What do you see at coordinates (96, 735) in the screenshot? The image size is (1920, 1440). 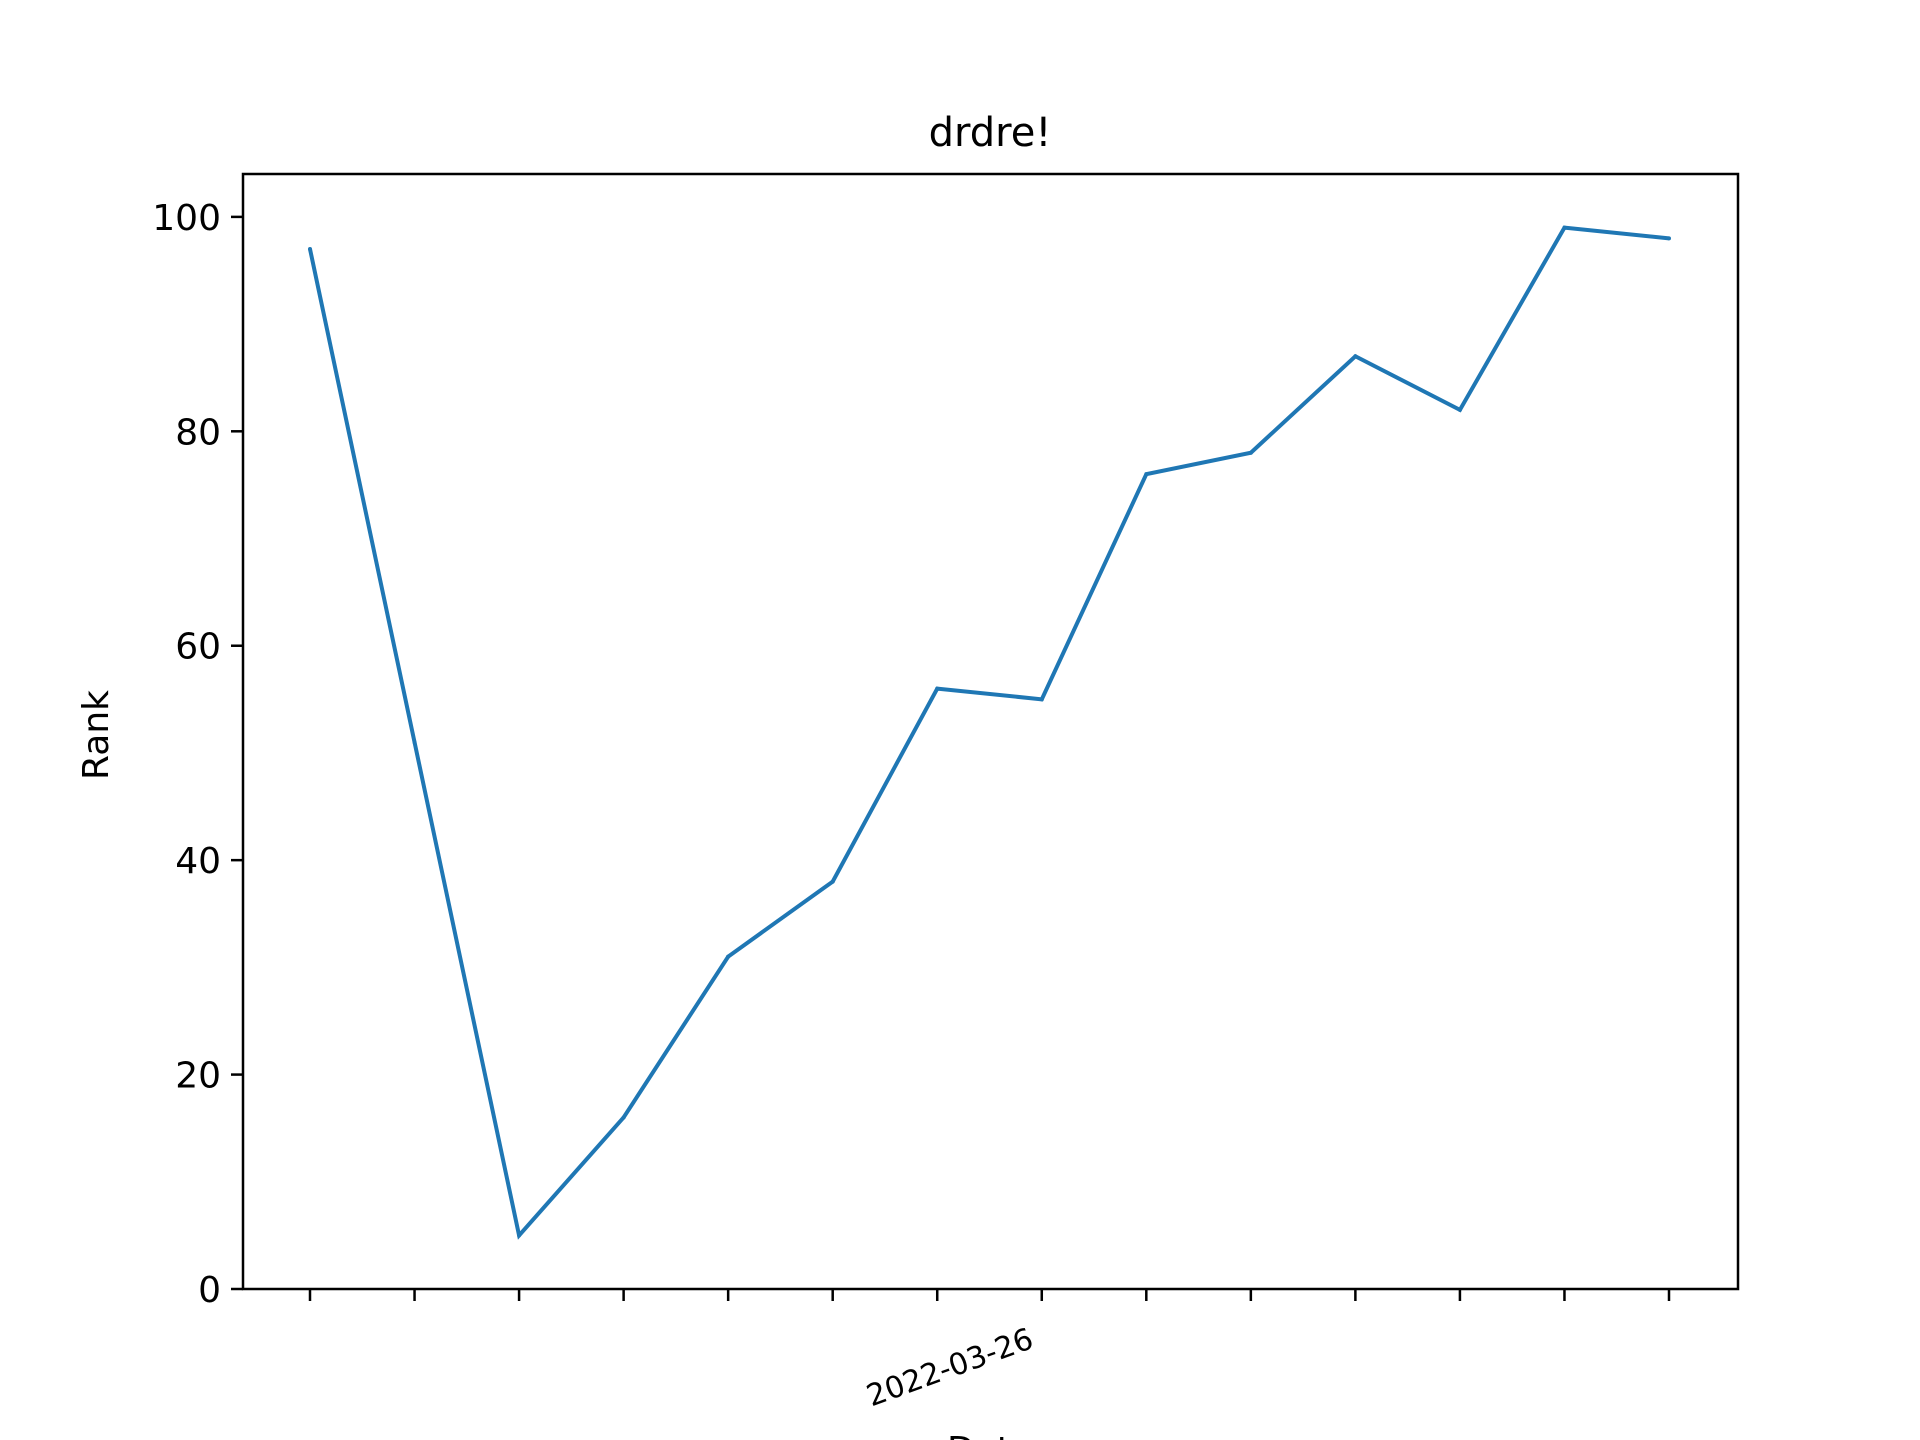 I see `y-axis-label: Rank` at bounding box center [96, 735].